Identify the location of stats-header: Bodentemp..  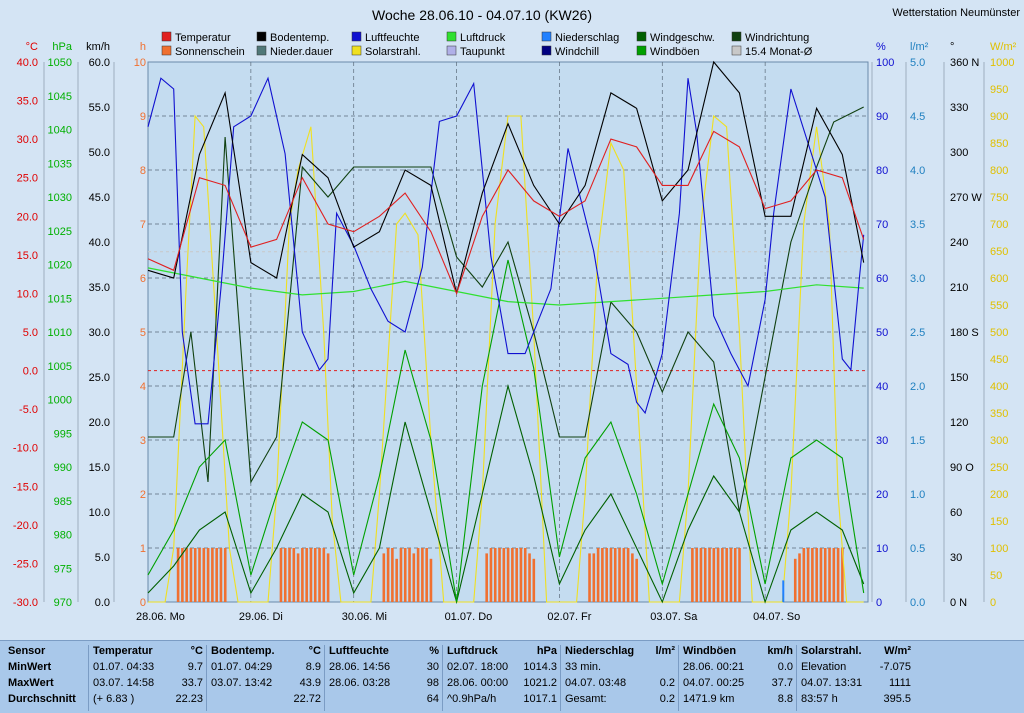
(243, 651).